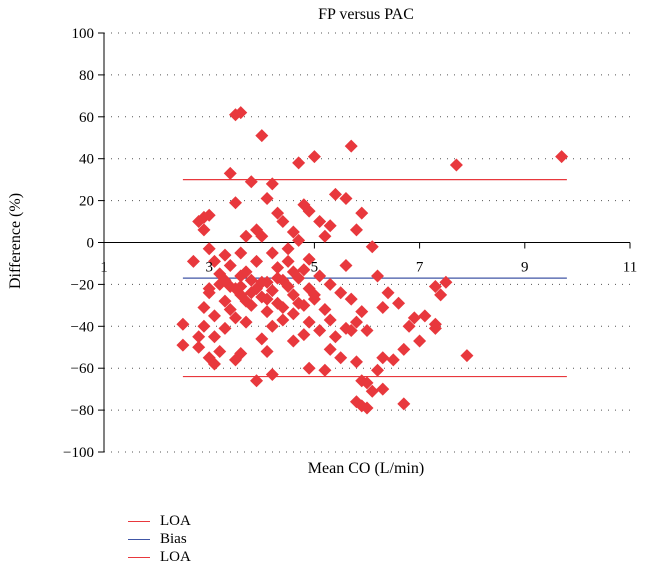 The height and width of the screenshot is (579, 649). Describe the element at coordinates (86, 160) in the screenshot. I see `y-tick-label: 40` at that location.